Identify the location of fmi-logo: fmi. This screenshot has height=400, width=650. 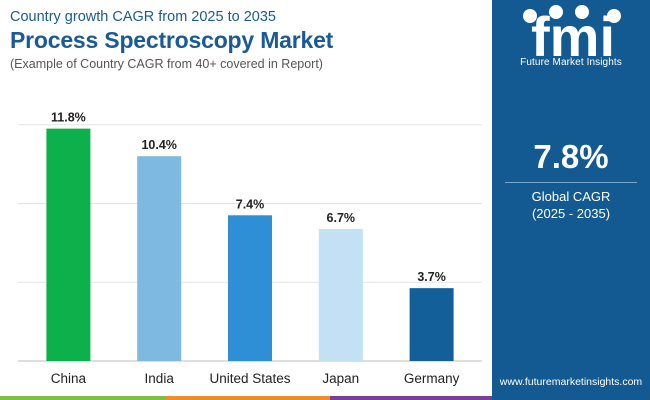
(572, 36).